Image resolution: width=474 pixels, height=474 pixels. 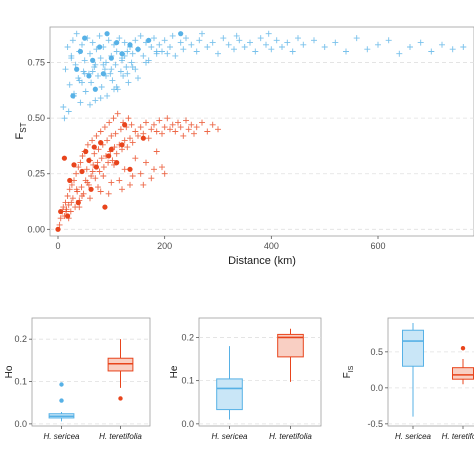 What do you see at coordinates (413, 348) in the screenshot?
I see `box-iqr` at bounding box center [413, 348].